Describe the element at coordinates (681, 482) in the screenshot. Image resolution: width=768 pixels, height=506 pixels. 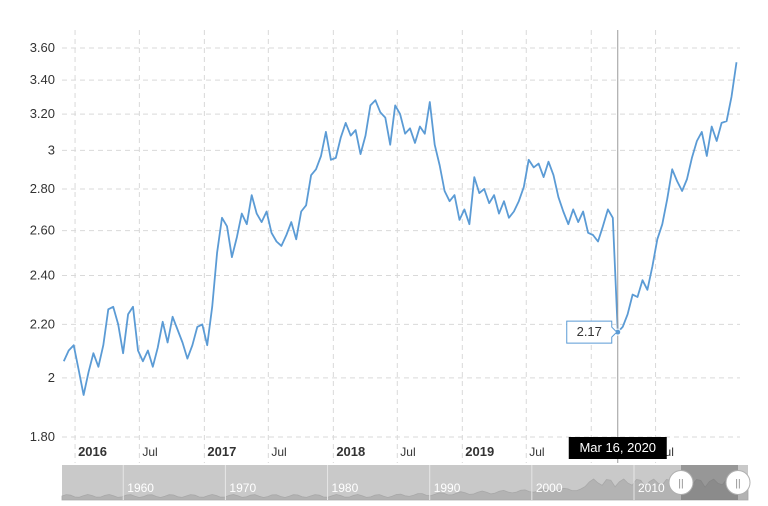
I see `navigator-left-handle` at that location.